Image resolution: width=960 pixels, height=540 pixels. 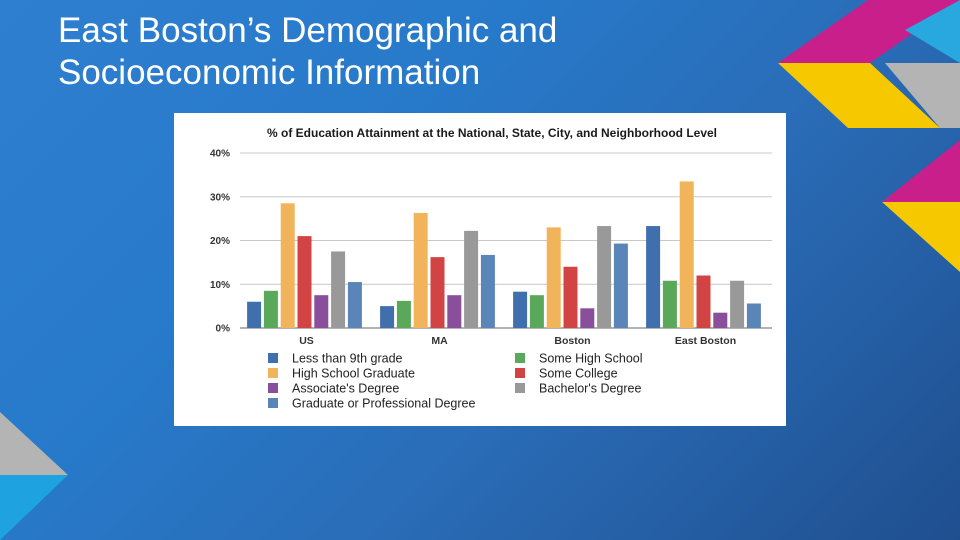 What do you see at coordinates (587, 318) in the screenshot?
I see `bar-associate-s-degree-boston` at bounding box center [587, 318].